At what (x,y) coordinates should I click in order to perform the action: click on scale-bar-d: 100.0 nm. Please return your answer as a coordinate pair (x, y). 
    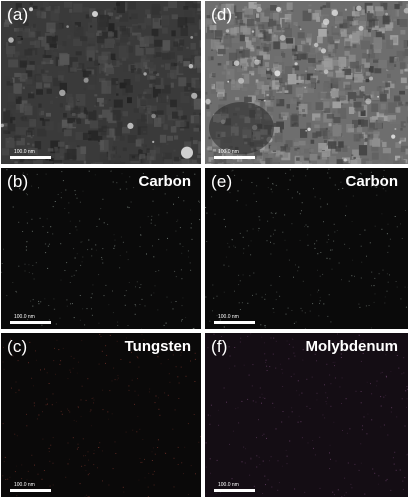
    Looking at the image, I should click on (234, 154).